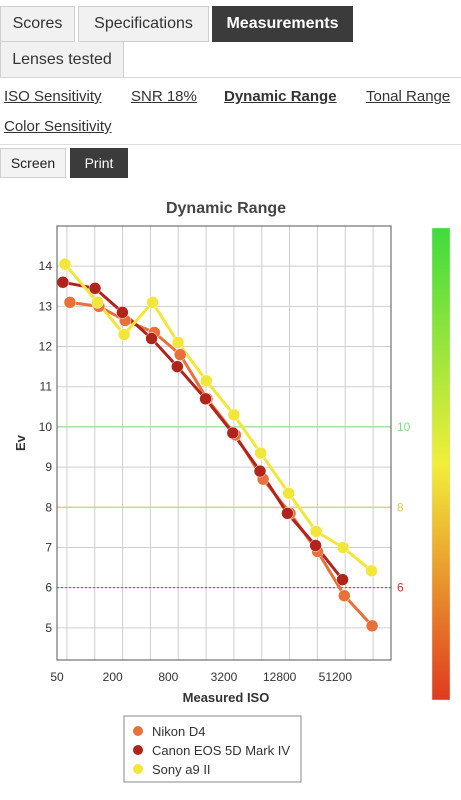  I want to click on tab-scores: Scores, so click(37, 24).